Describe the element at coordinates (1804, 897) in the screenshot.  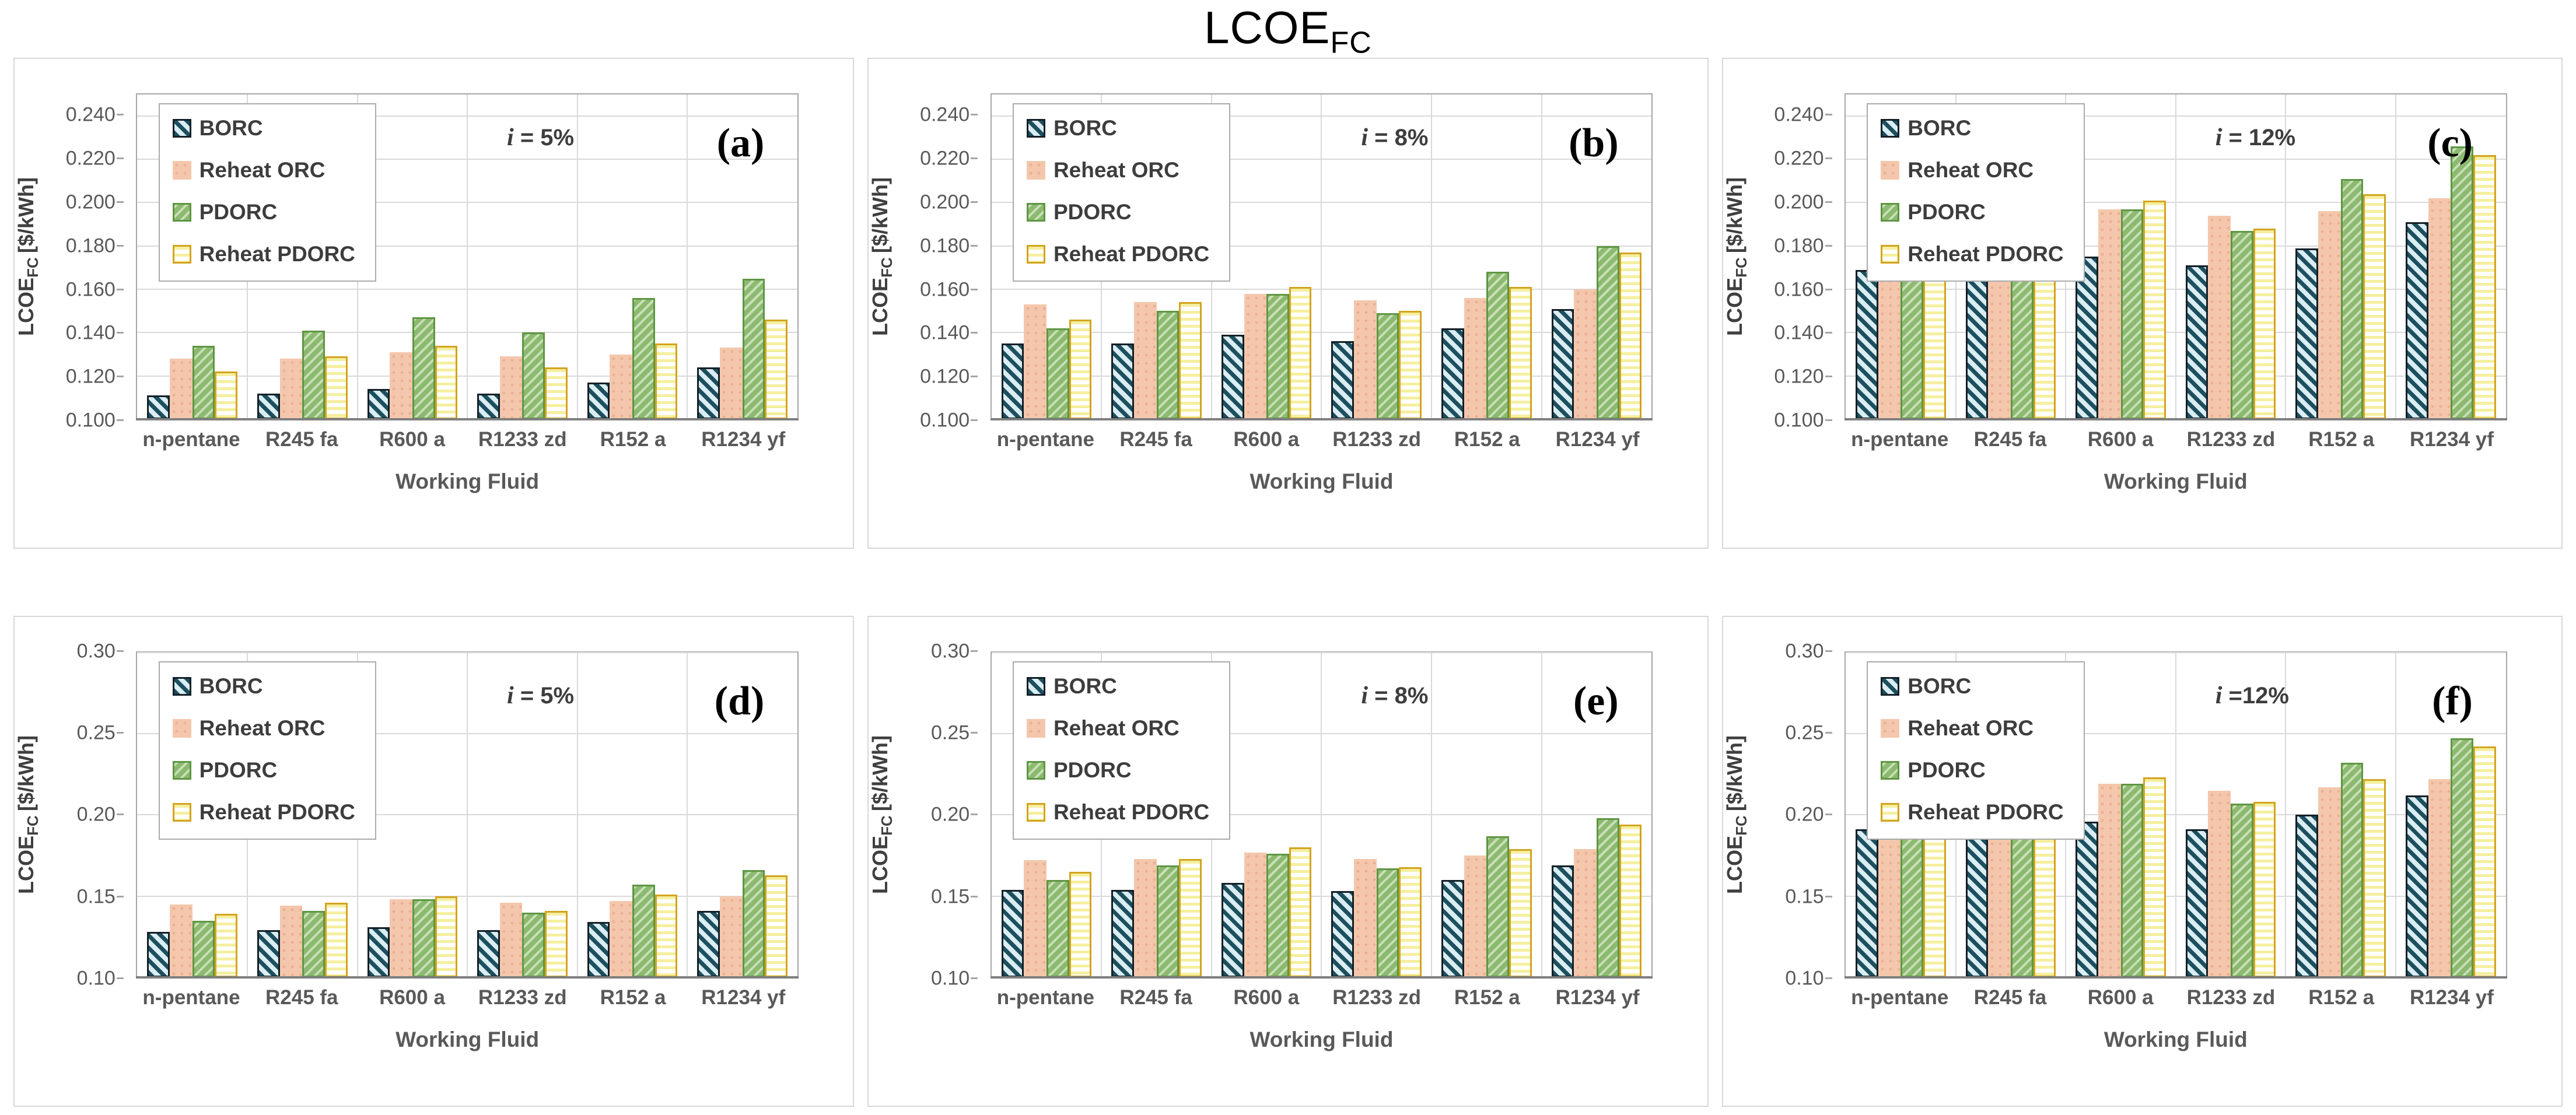
I see `y-tick-label: 0.15` at that location.